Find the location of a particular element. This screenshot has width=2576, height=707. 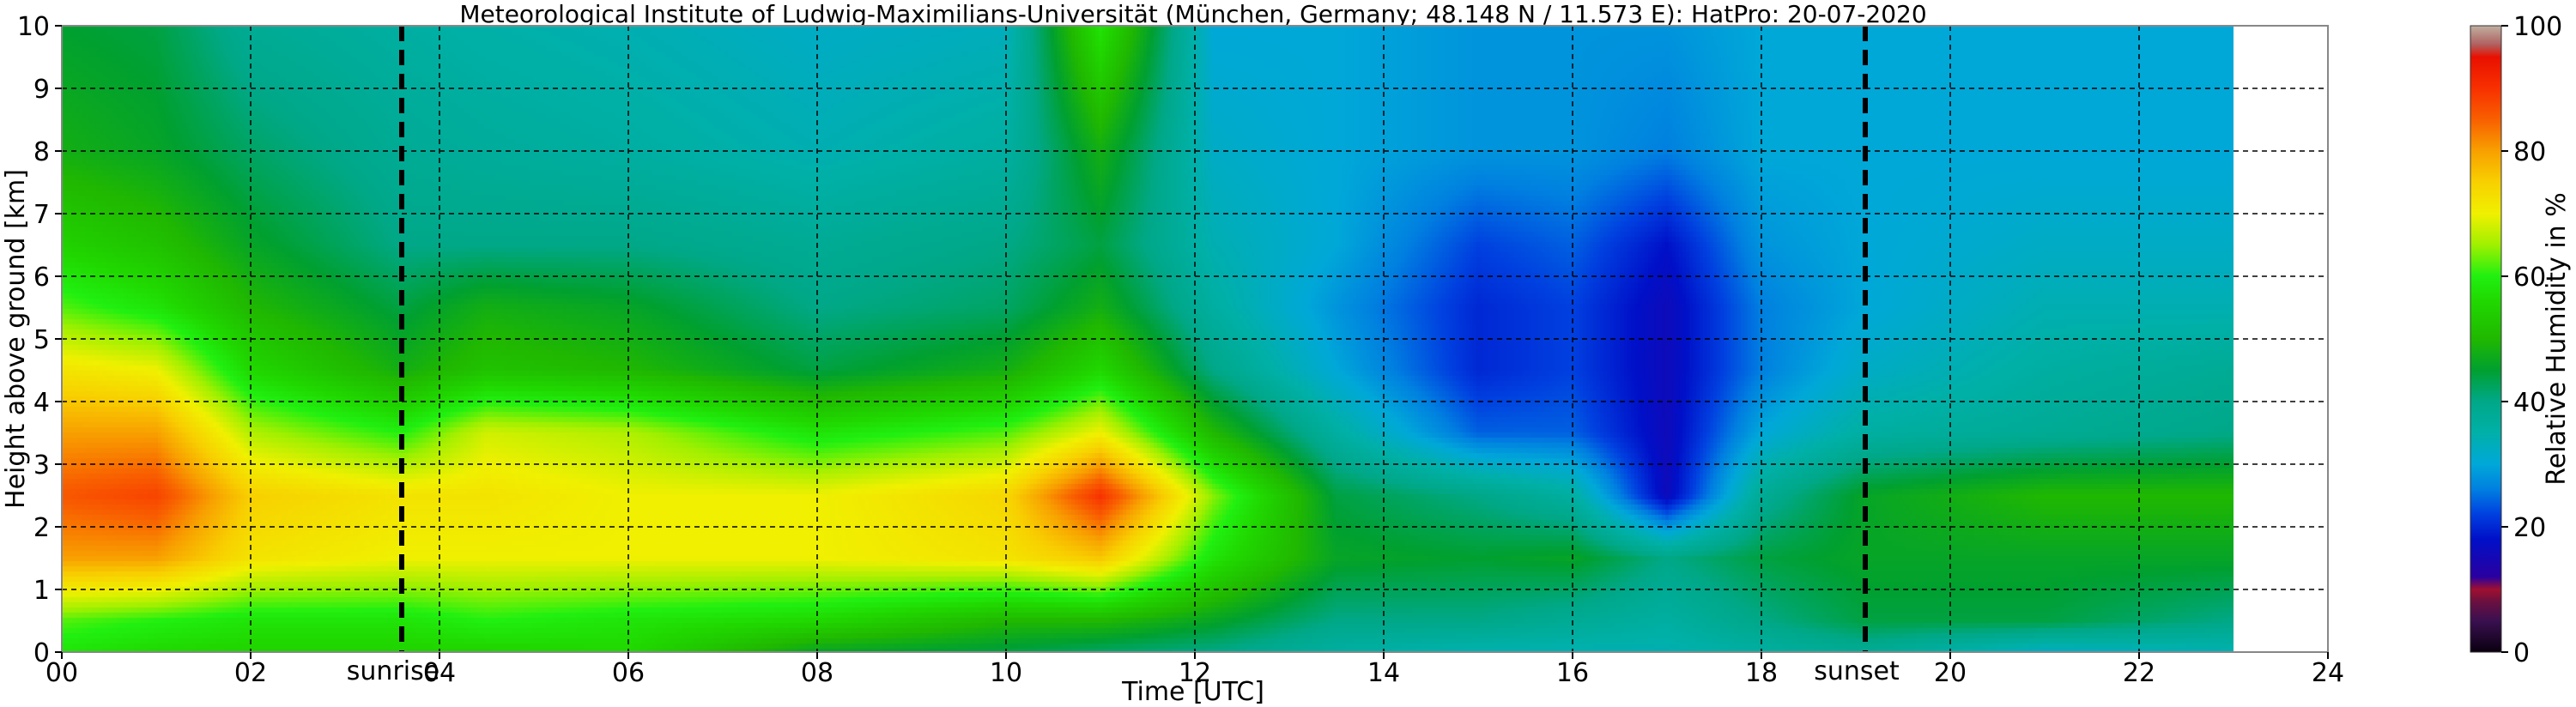

y-tick-label: 0 is located at coordinates (41, 653).